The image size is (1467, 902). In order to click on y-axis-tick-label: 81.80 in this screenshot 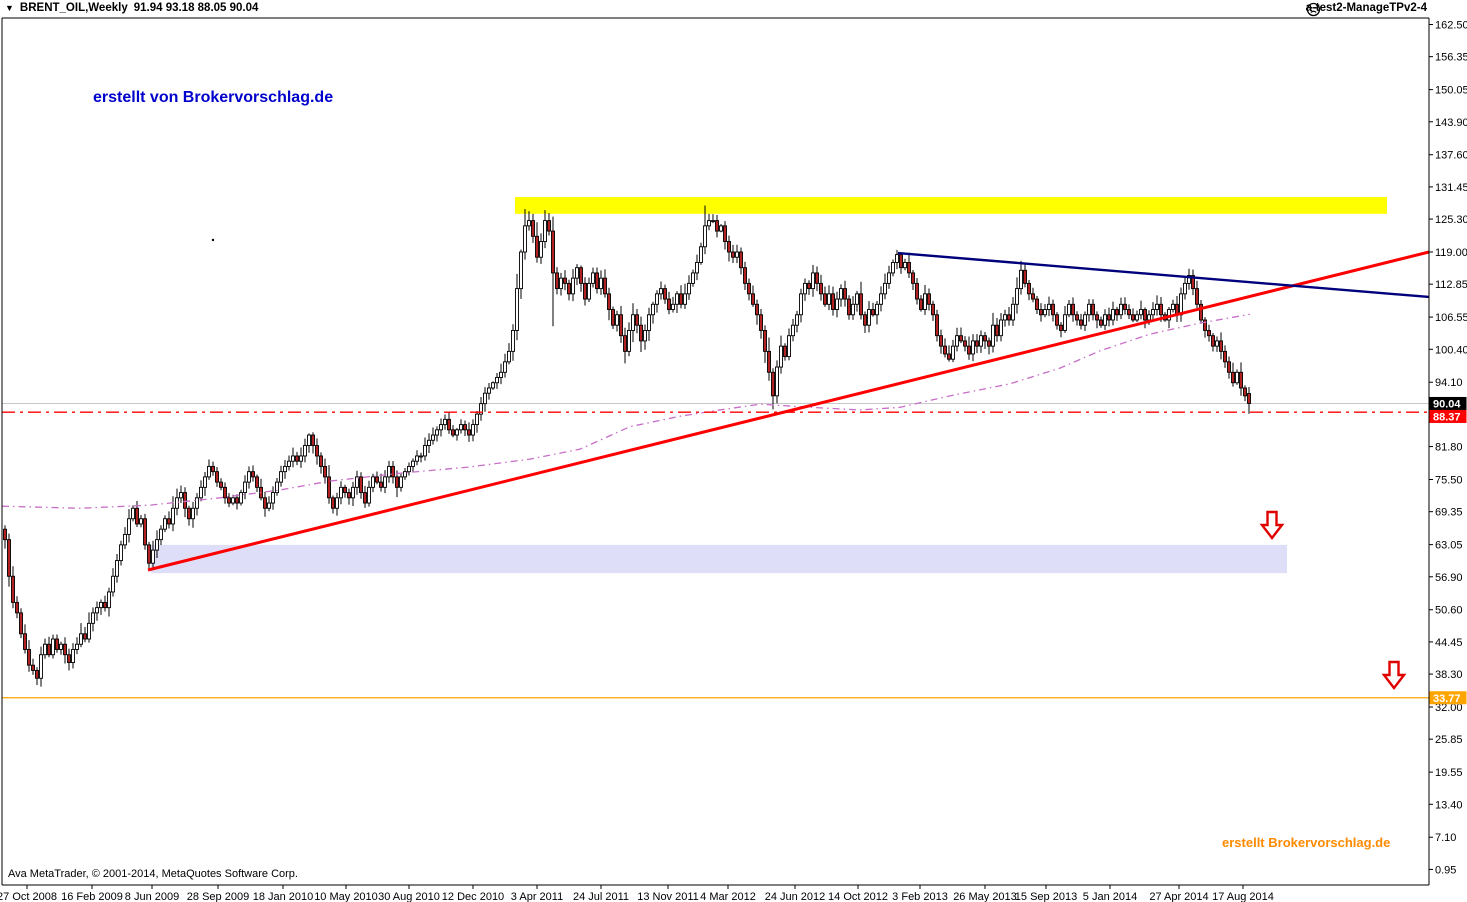, I will do `click(1449, 448)`.